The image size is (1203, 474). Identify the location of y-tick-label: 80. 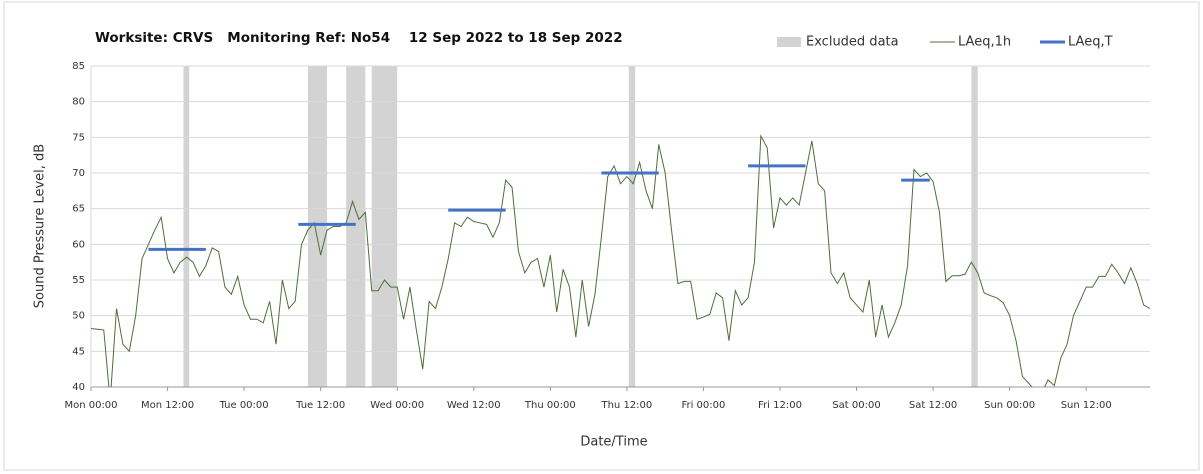
(78, 102).